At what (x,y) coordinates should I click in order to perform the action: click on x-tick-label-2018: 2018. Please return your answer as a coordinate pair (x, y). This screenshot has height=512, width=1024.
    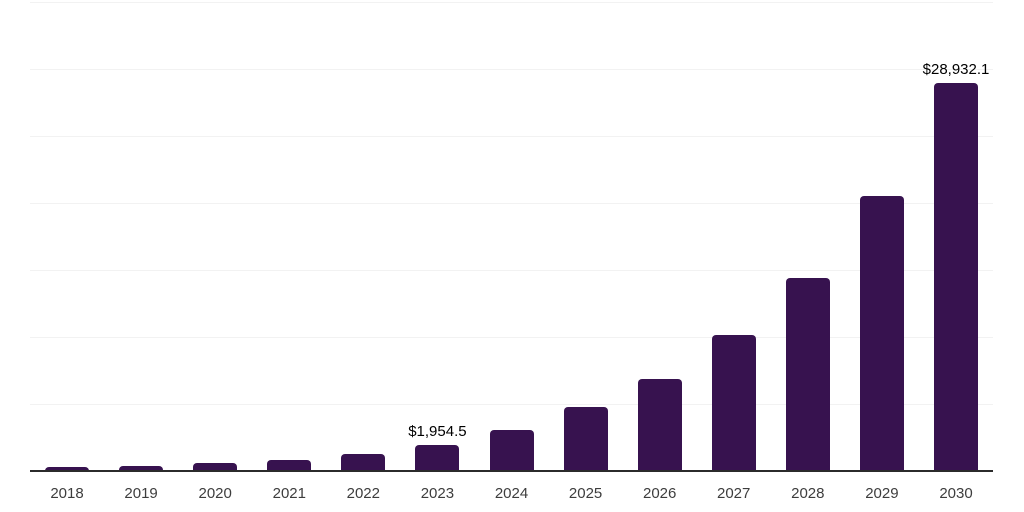
    Looking at the image, I should click on (67, 493).